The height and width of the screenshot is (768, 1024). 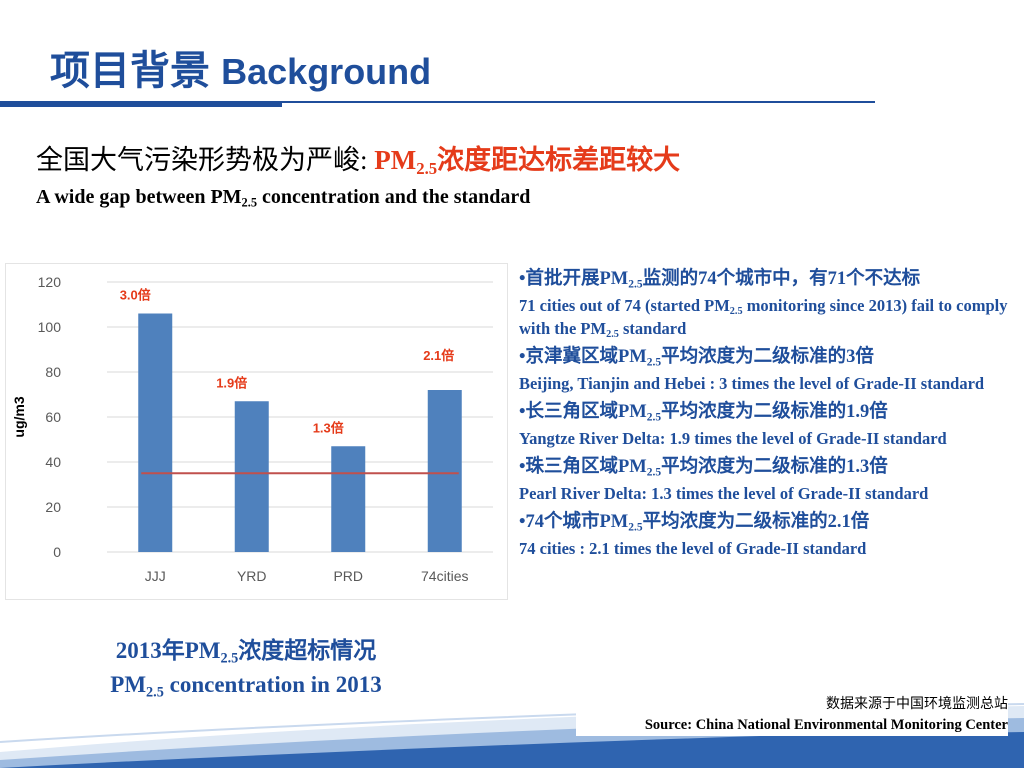 What do you see at coordinates (559, 160) in the screenshot?
I see `subtitle-highlight-rest: 浓度距达标差距较大` at bounding box center [559, 160].